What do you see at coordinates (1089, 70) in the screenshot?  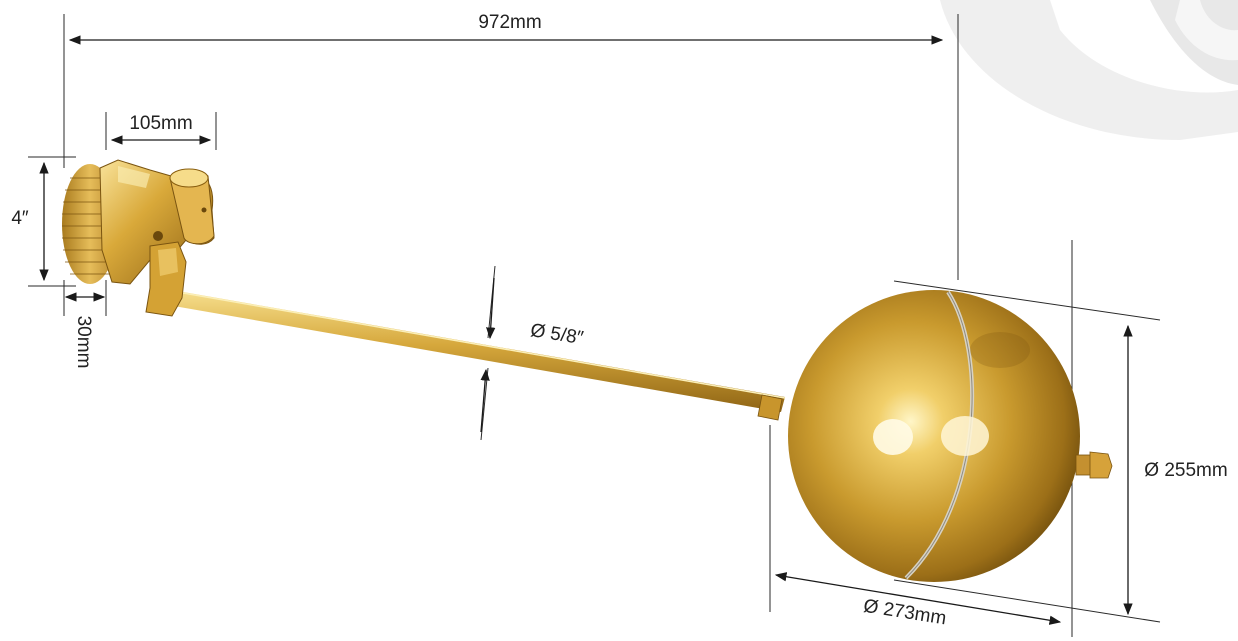 I see `watermark-logo` at bounding box center [1089, 70].